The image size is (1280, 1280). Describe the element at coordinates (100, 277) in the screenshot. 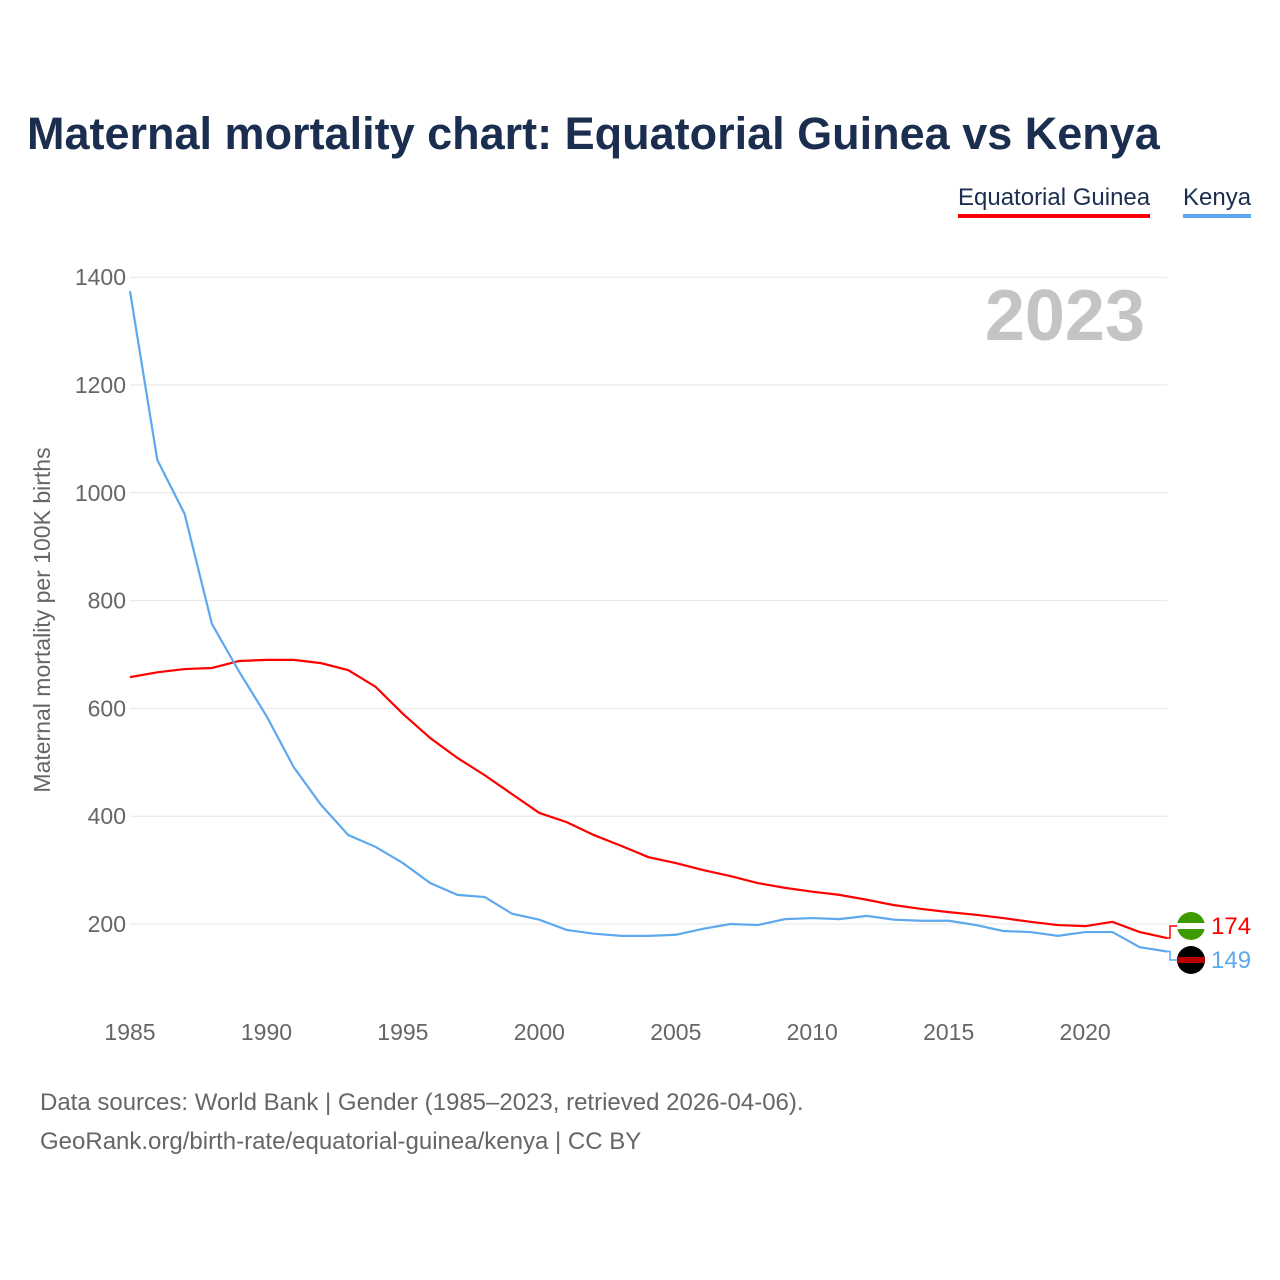

I see `y-tick-label: 1400` at that location.